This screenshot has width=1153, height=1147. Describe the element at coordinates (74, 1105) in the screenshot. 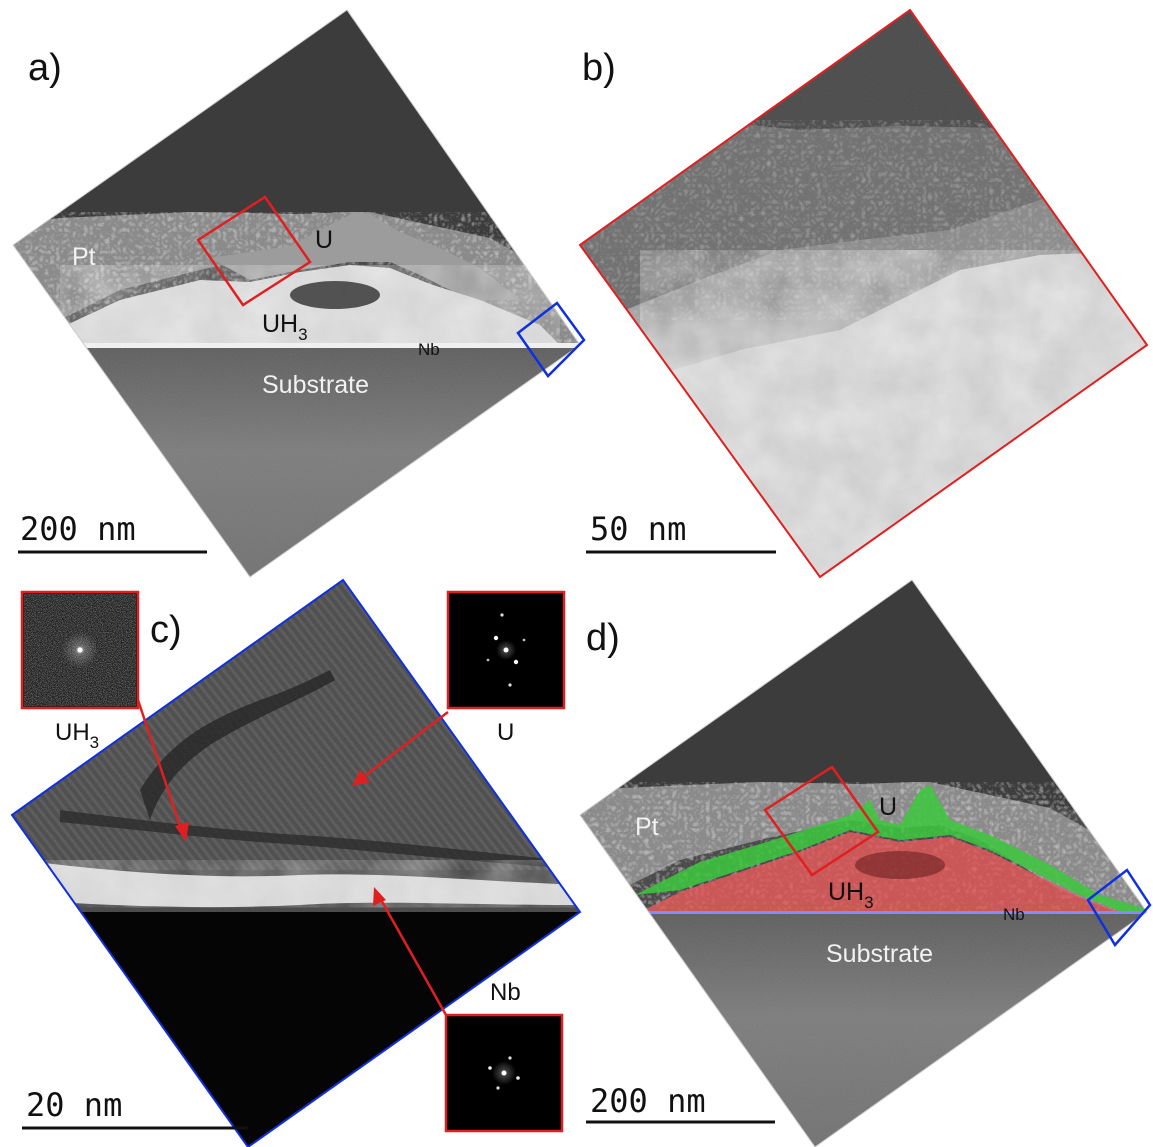

I see `panel-c-scale-text: 20 nm` at that location.